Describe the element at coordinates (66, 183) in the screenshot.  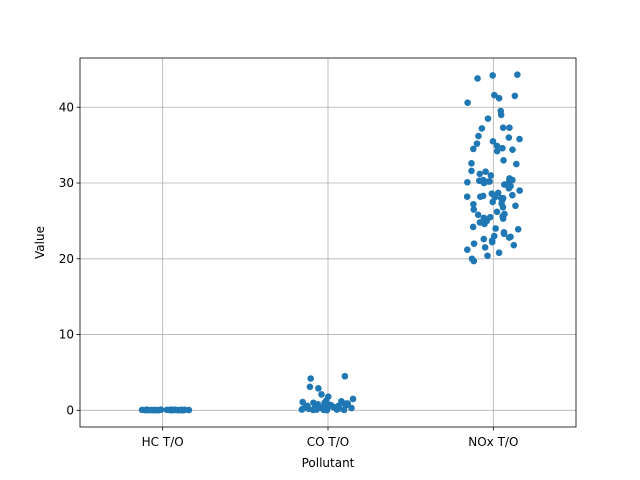
I see `y-tick-label: 30` at that location.